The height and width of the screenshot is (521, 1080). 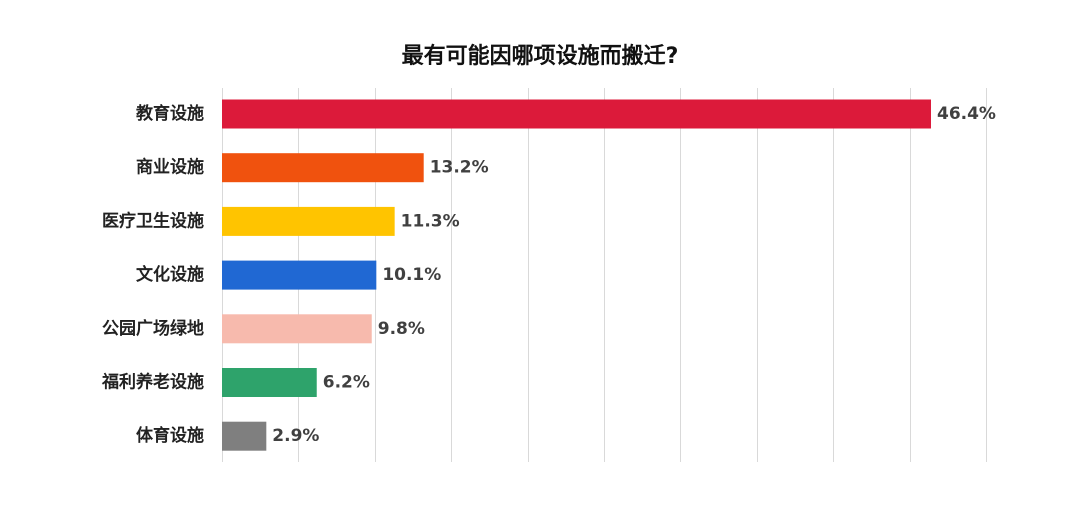 What do you see at coordinates (169, 113) in the screenshot?
I see `category-label: 教育设施` at bounding box center [169, 113].